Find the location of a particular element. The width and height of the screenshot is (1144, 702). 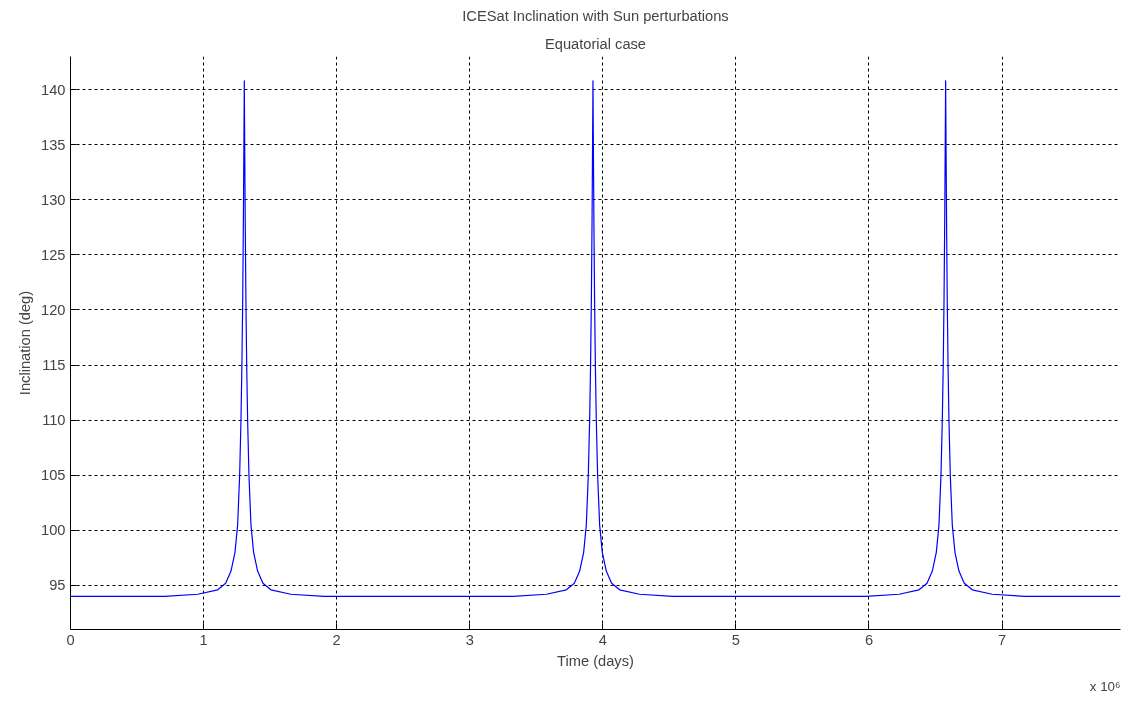

y-tick-label: 130 is located at coordinates (53, 199).